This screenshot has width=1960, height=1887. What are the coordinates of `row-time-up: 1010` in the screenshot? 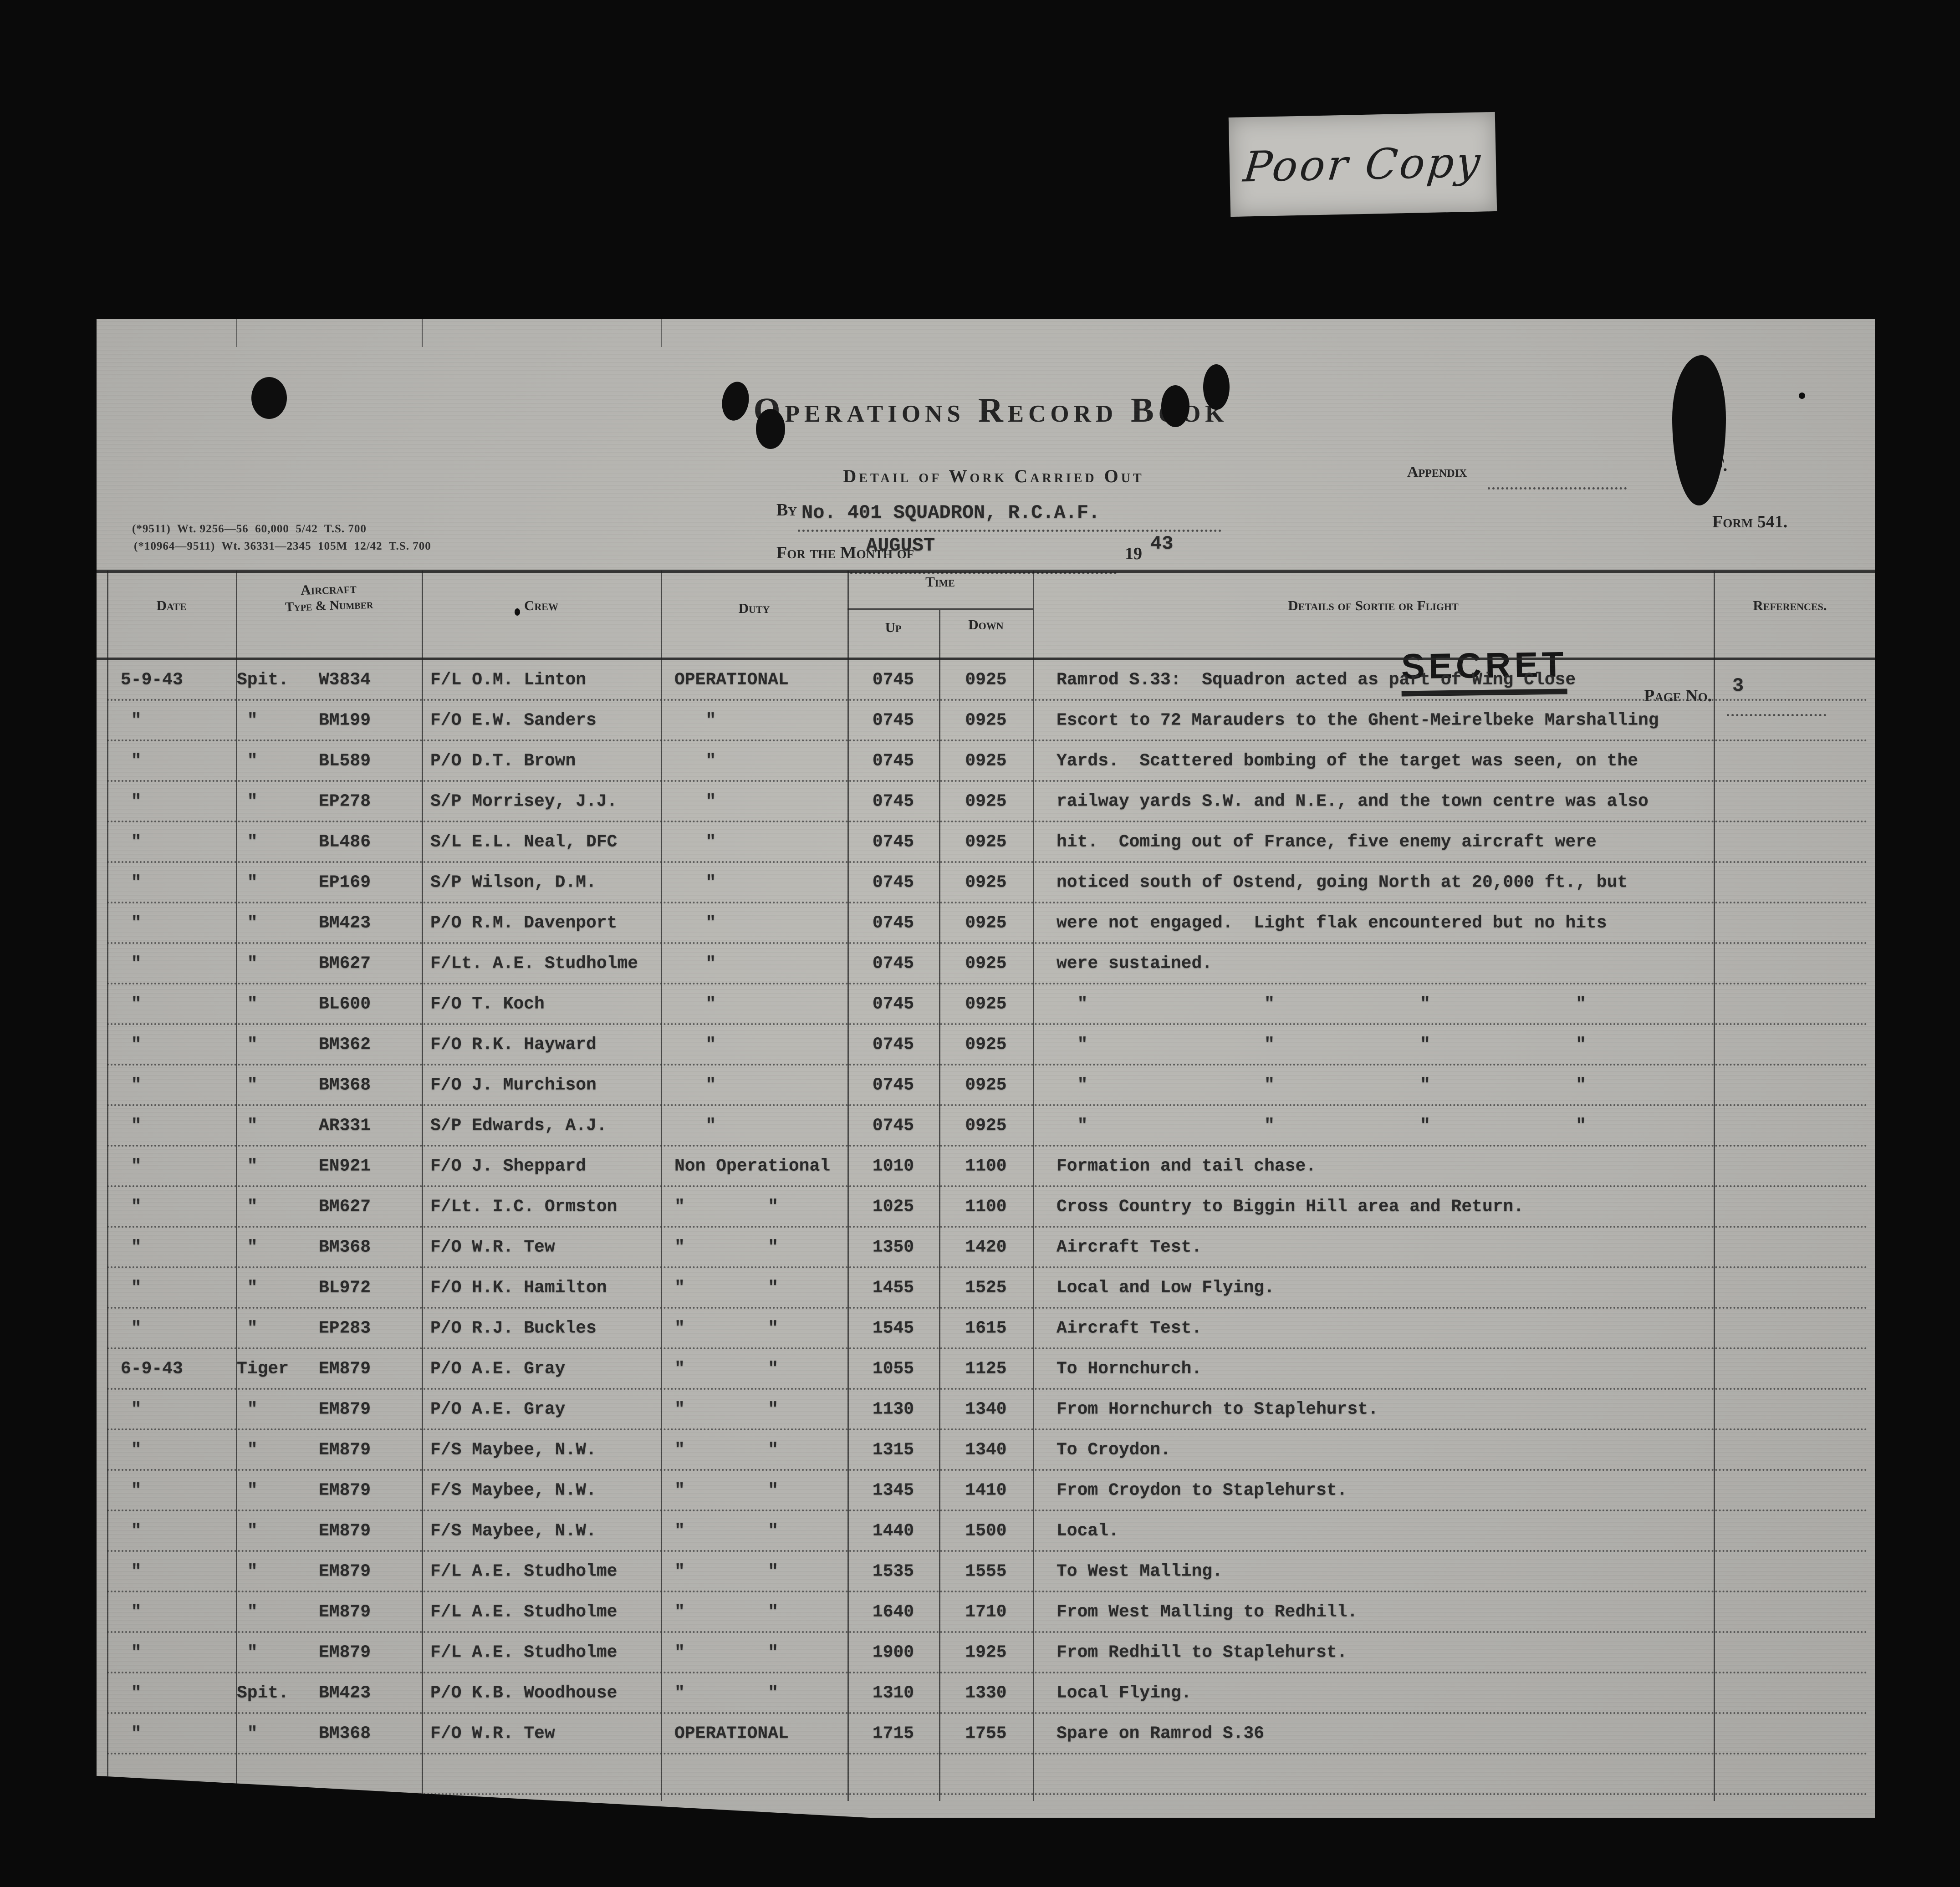 It's located at (893, 1166).